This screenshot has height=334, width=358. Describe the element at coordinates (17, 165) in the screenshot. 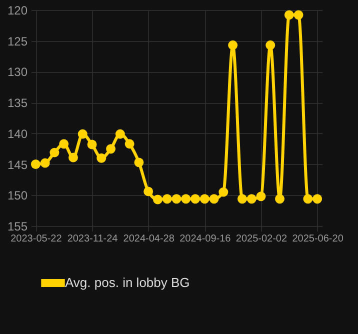

I see `y-tick-label: 145` at that location.